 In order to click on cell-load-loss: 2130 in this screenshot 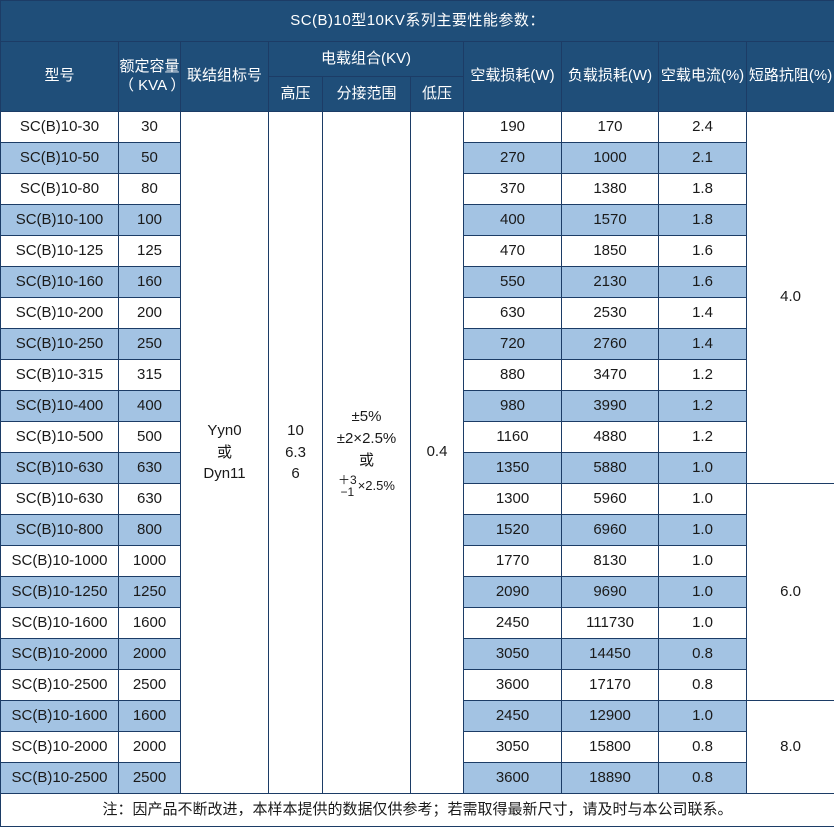, I will do `click(610, 282)`.